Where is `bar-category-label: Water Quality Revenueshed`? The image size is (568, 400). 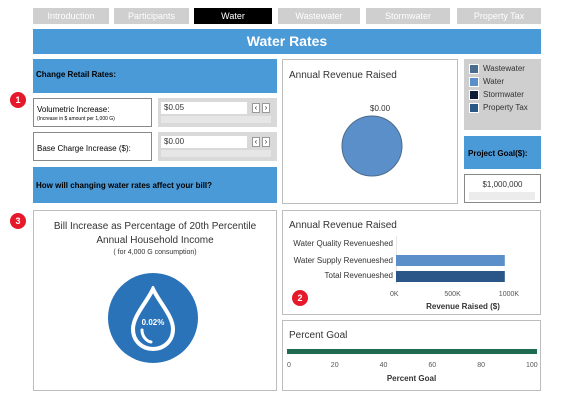
bar-category-label: Water Quality Revenueshed is located at coordinates (343, 243).